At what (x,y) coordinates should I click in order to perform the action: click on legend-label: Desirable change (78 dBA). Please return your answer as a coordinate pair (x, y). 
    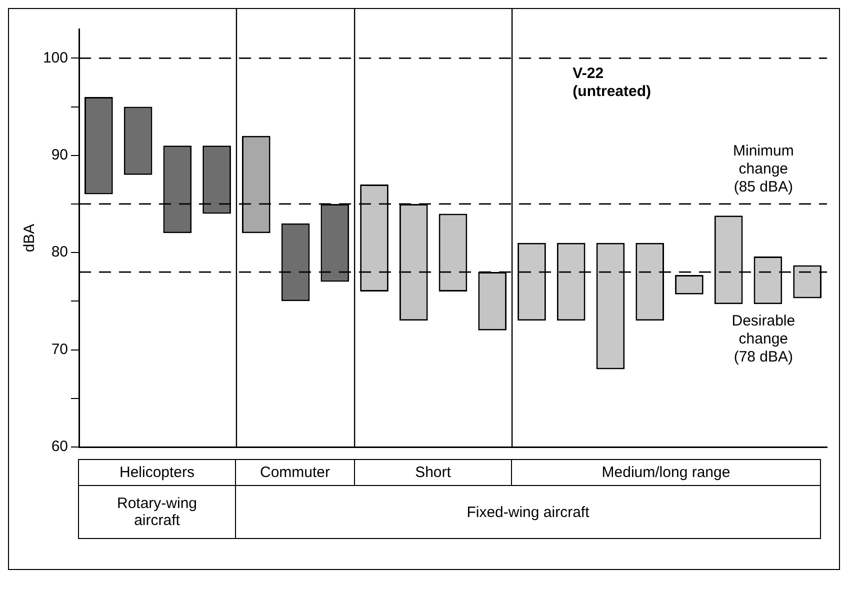
    Looking at the image, I should click on (764, 339).